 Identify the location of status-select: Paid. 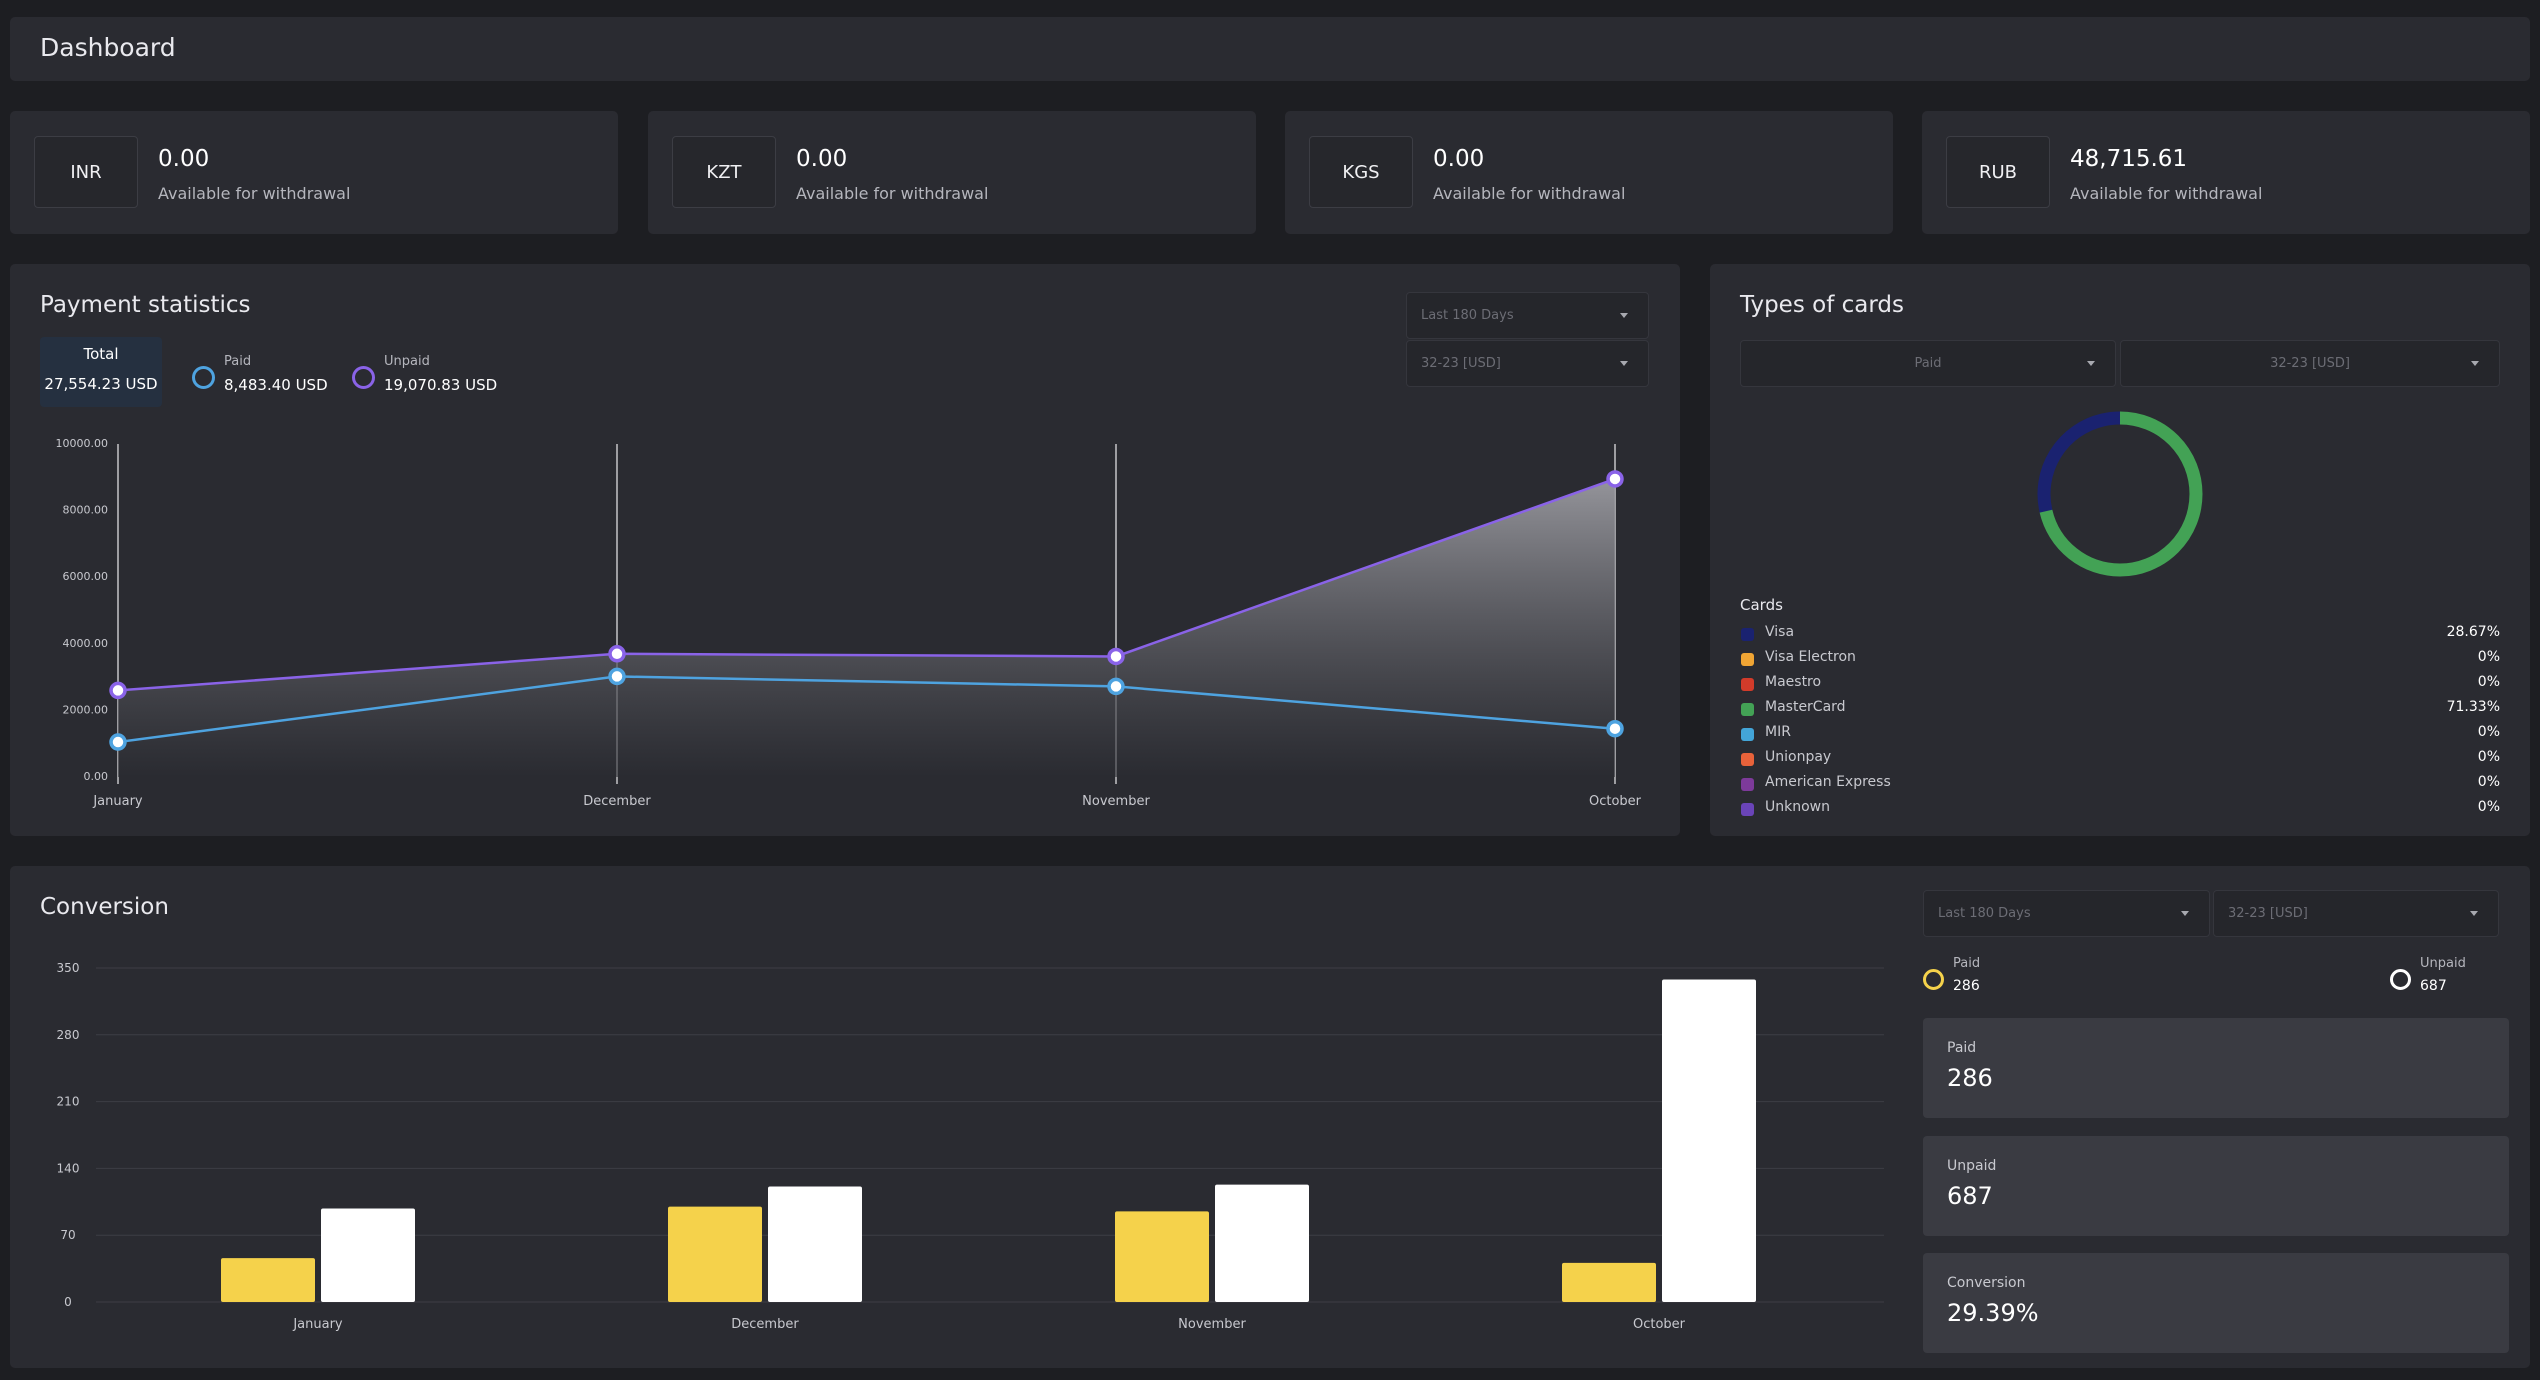
(1928, 363).